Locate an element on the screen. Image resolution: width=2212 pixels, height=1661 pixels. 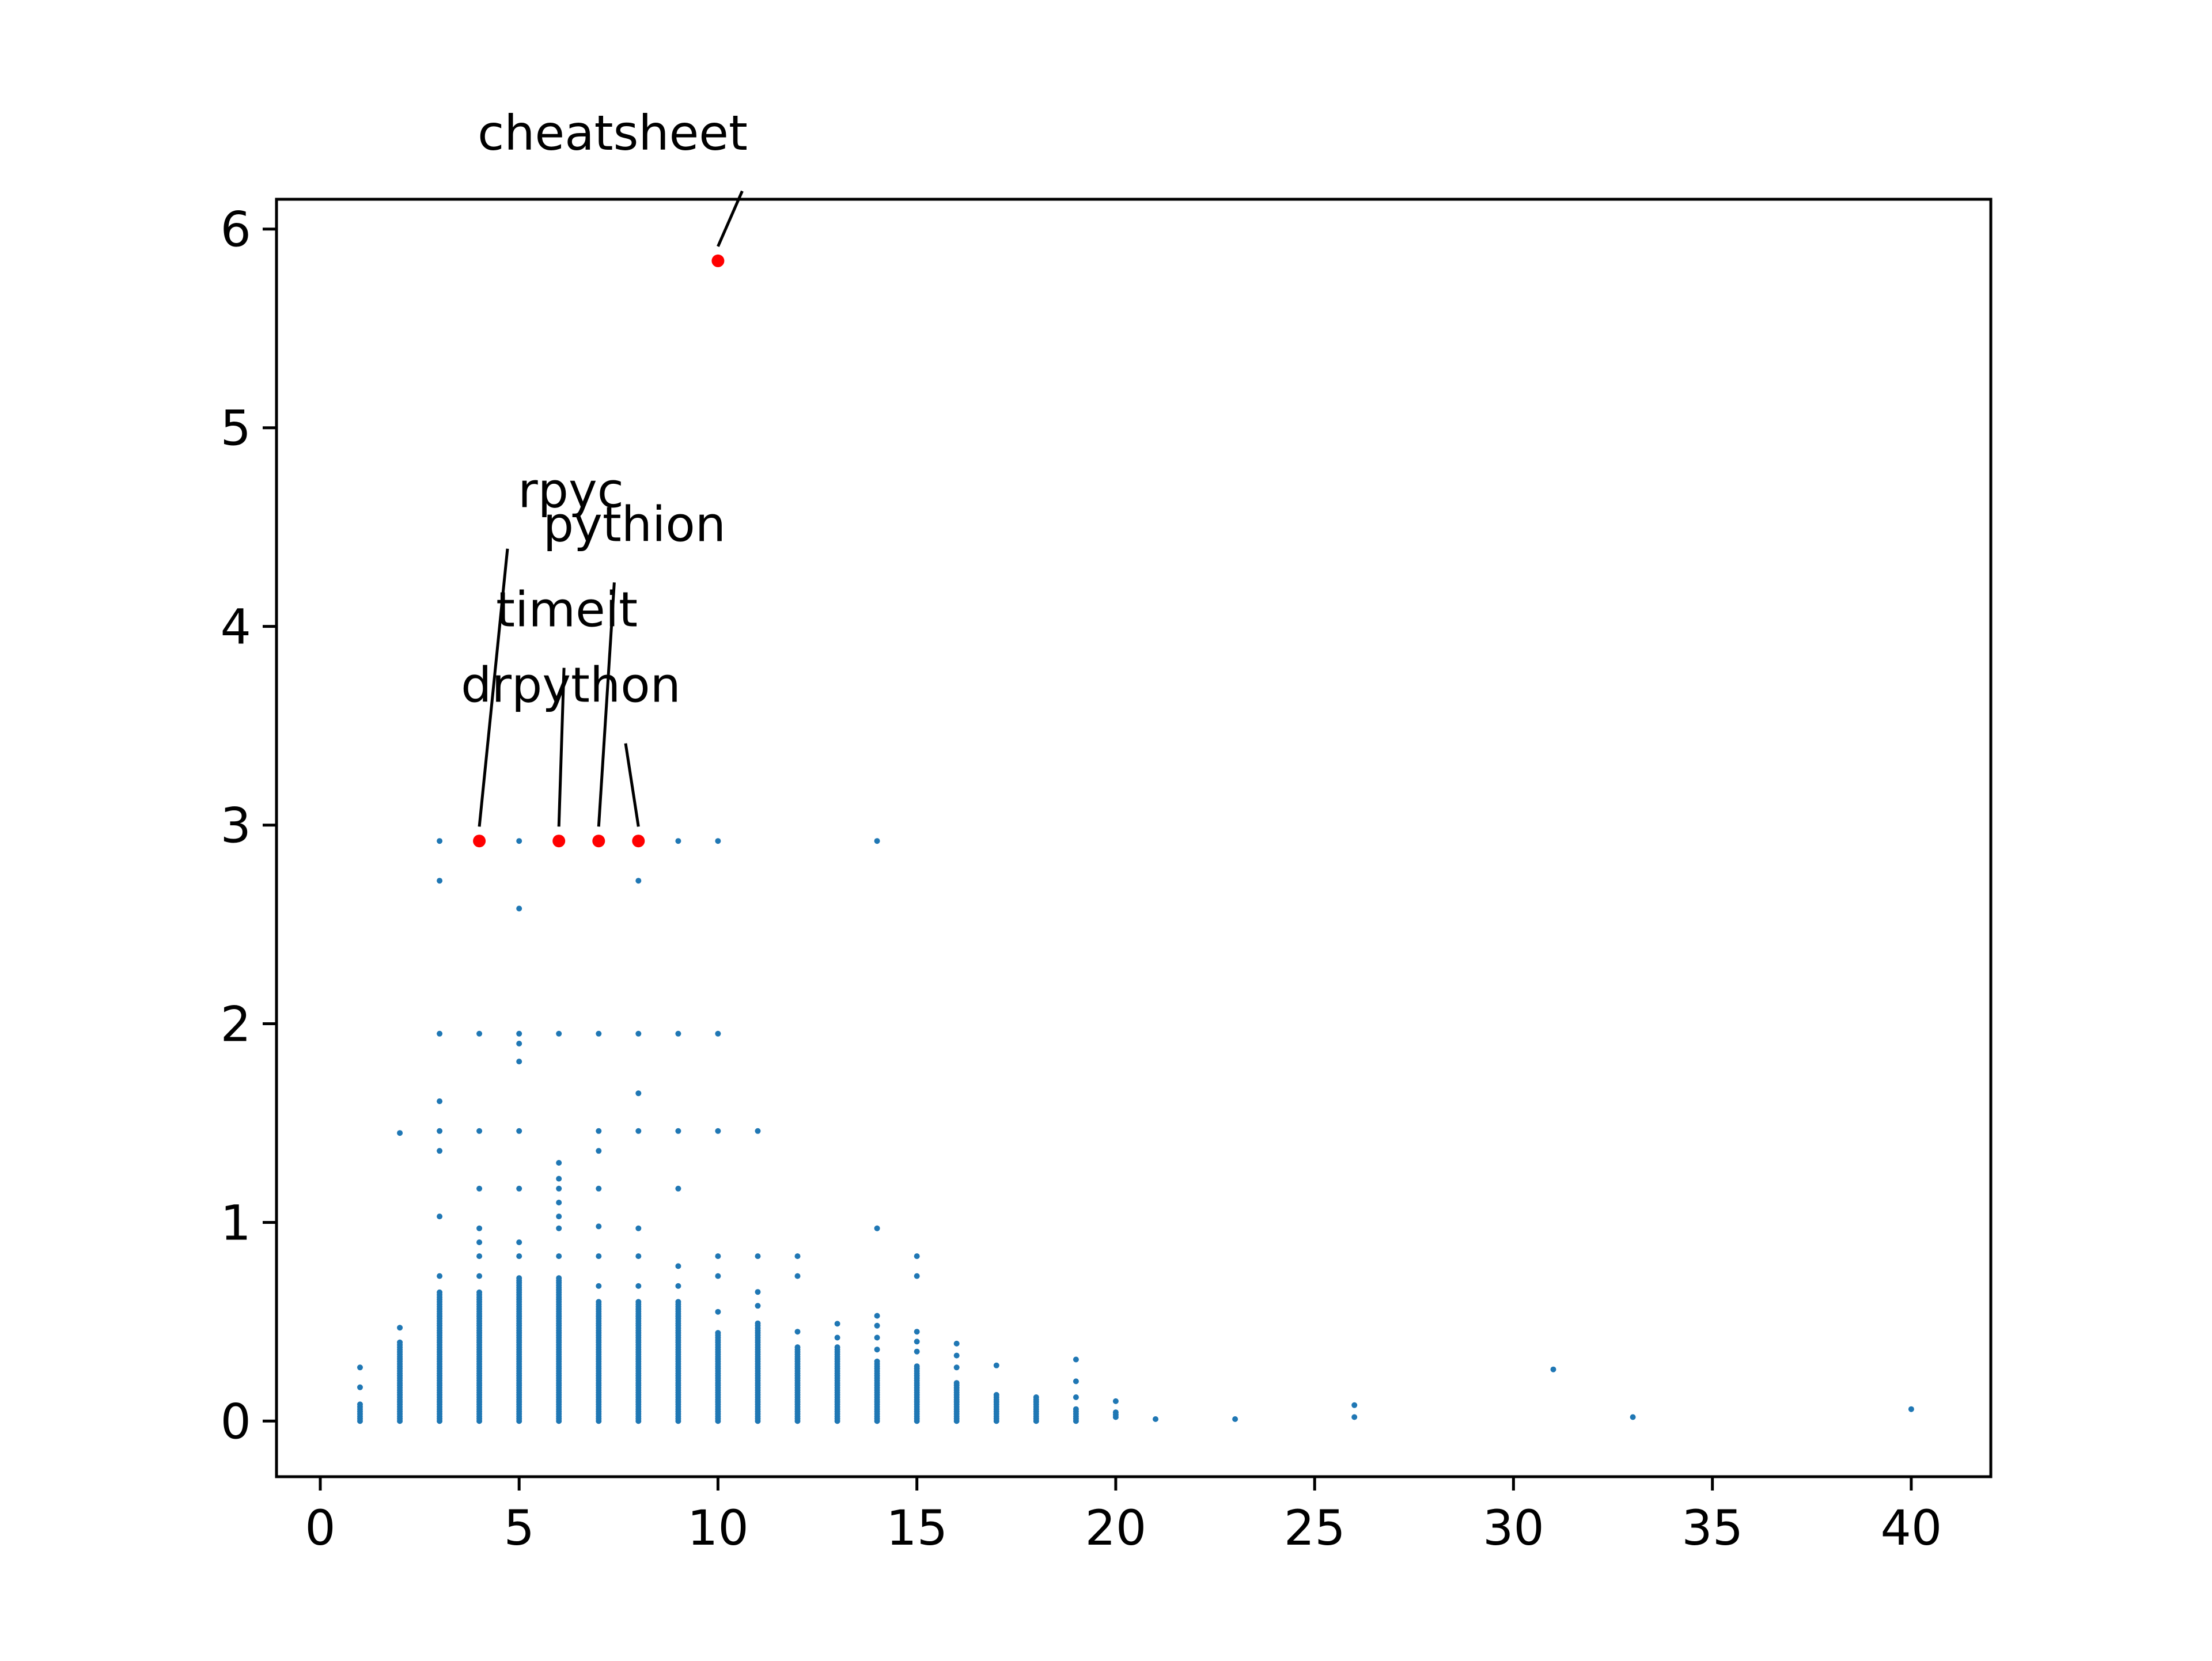
y-tick-label: 5 is located at coordinates (236, 428).